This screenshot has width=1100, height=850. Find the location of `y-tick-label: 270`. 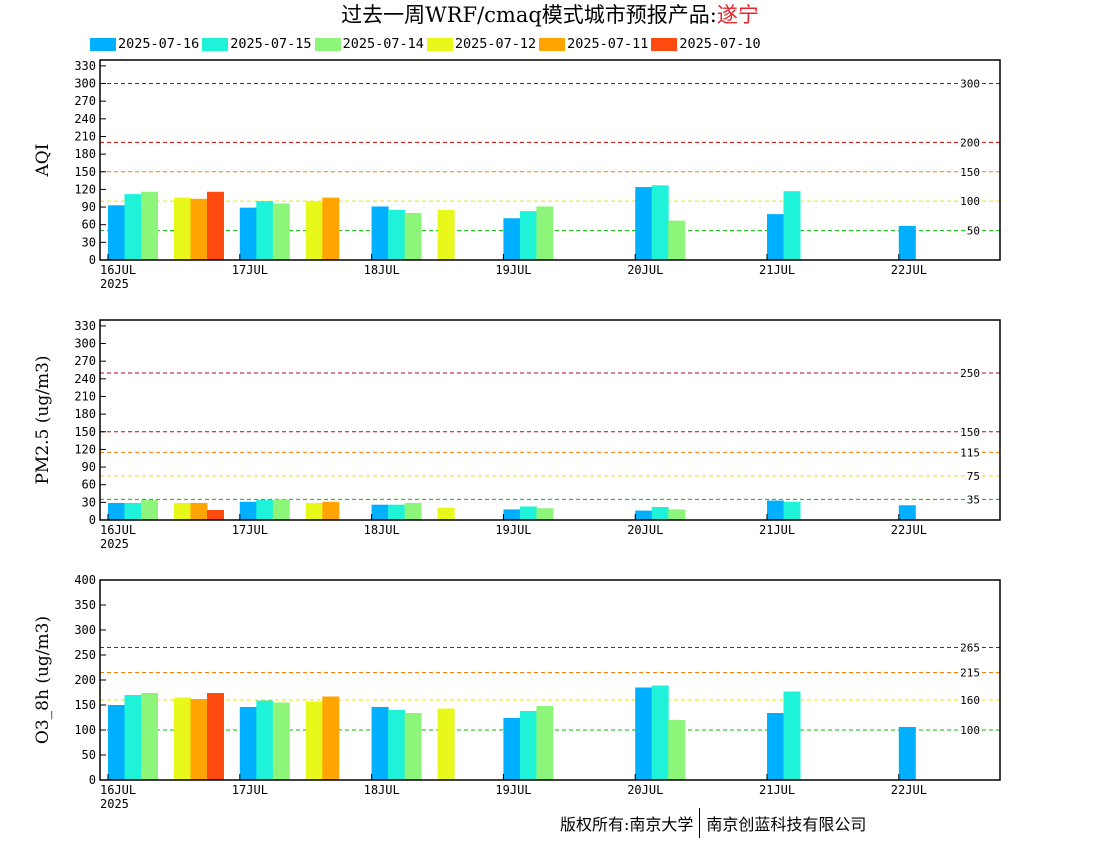

y-tick-label: 270 is located at coordinates (85, 101).